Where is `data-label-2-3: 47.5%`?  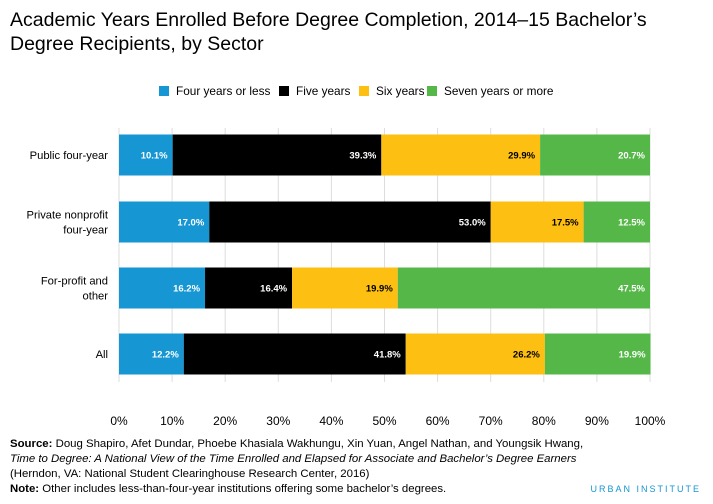 data-label-2-3: 47.5% is located at coordinates (631, 289).